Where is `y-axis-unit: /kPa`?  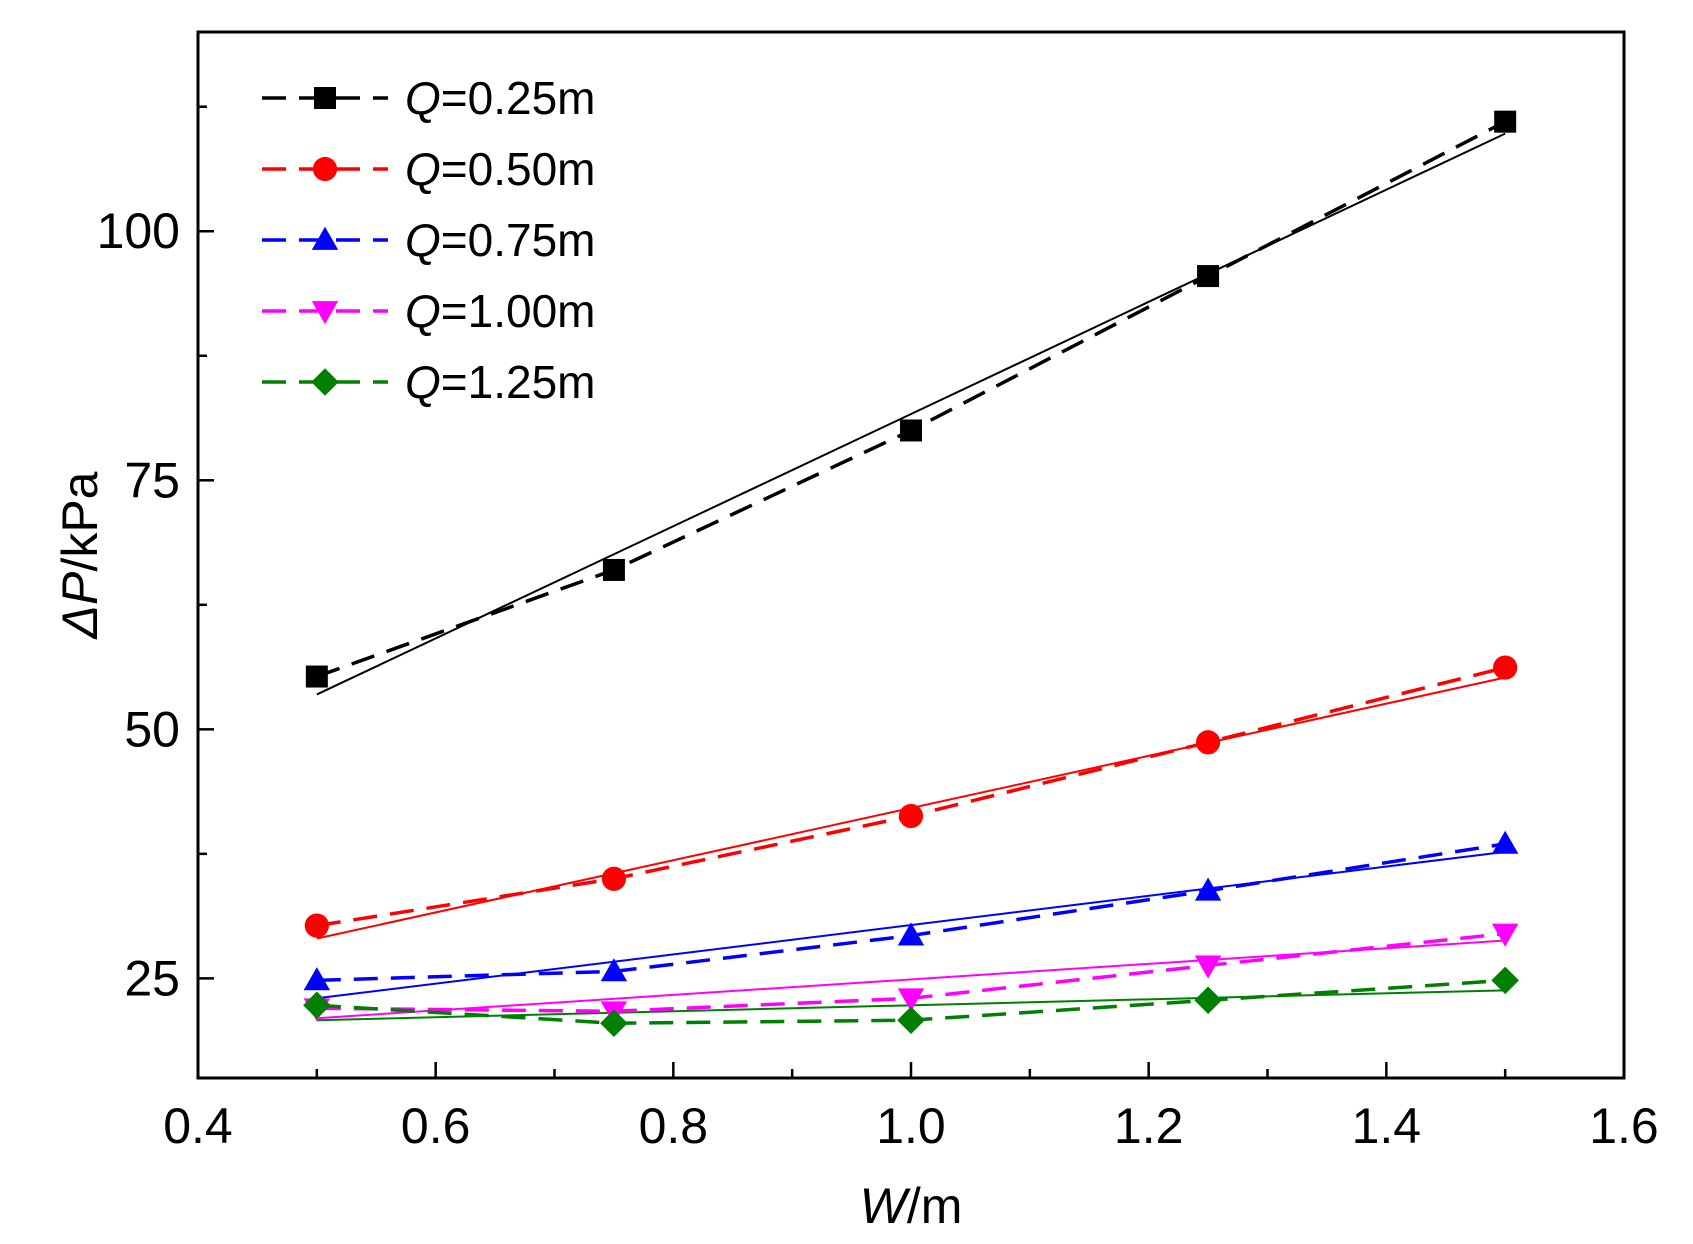 y-axis-unit: /kPa is located at coordinates (80, 521).